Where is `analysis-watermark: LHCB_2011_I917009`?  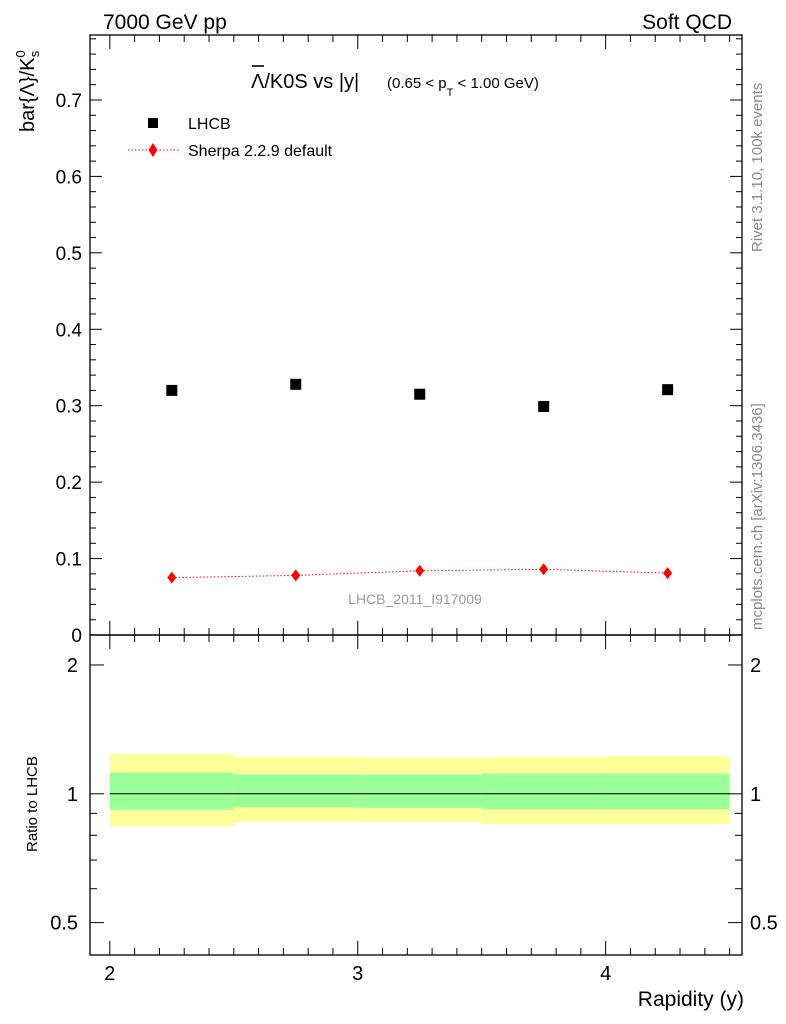 analysis-watermark: LHCB_2011_I917009 is located at coordinates (415, 599).